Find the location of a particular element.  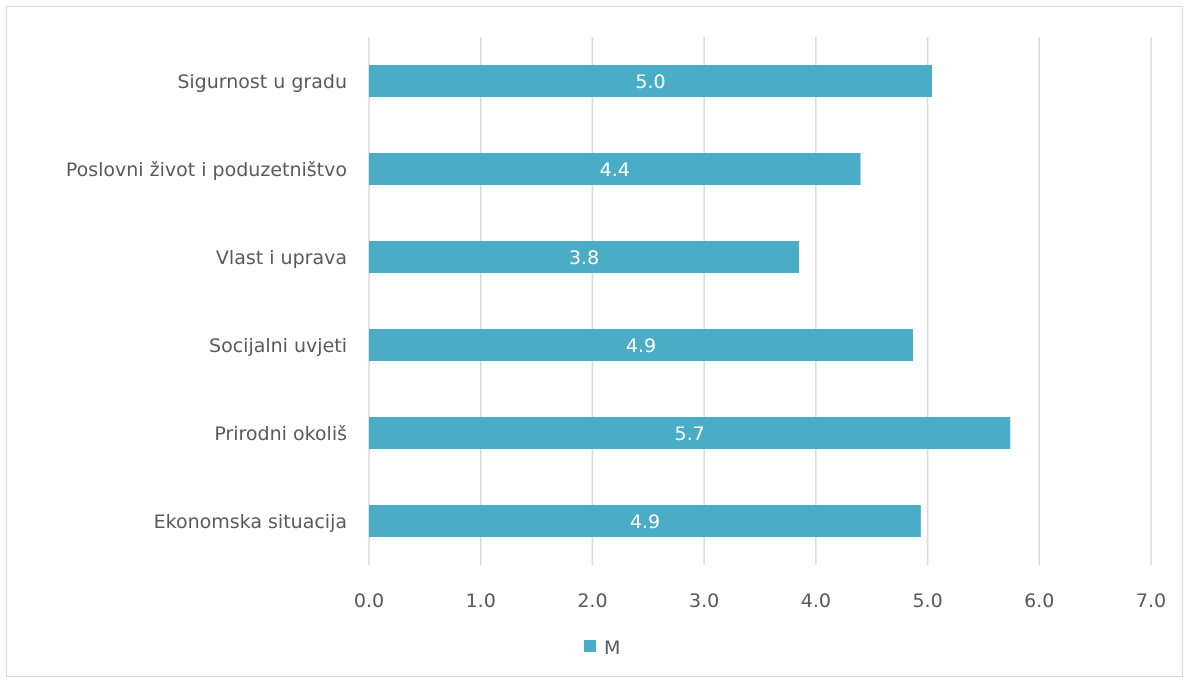

x-tick-label: 5.0 is located at coordinates (927, 601).